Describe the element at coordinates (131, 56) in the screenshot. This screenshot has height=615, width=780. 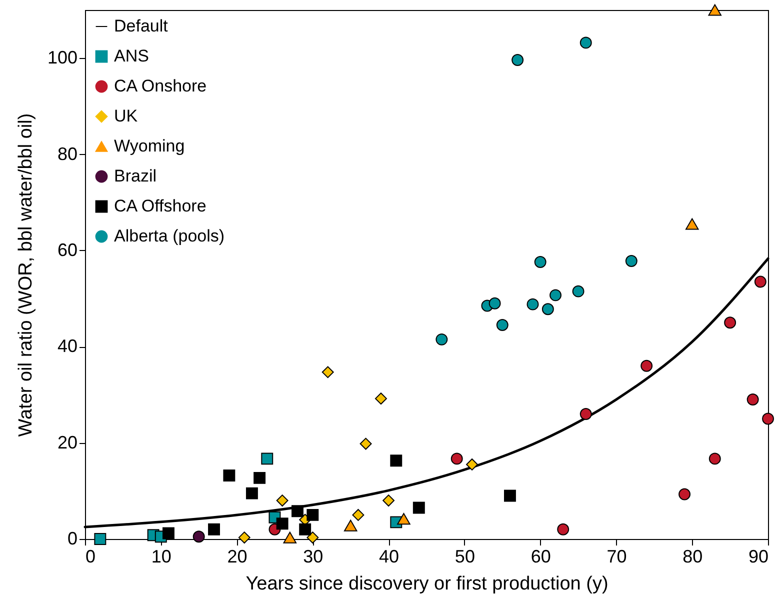
I see `legend-label: ANS` at that location.